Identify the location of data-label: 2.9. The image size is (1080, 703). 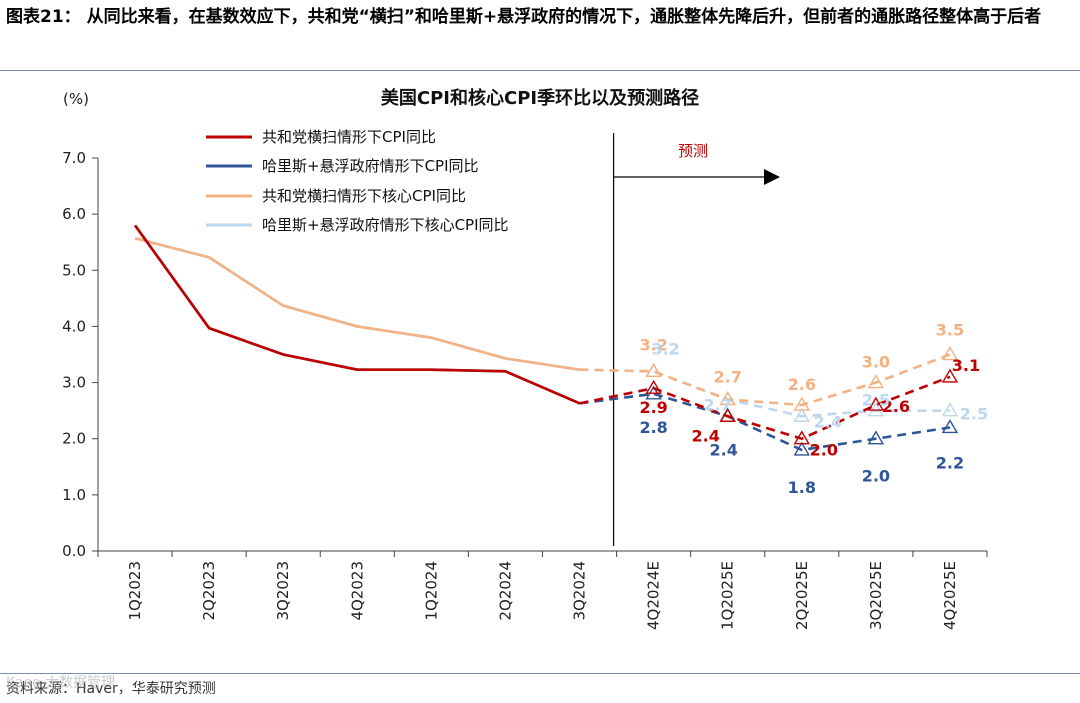
(653, 407).